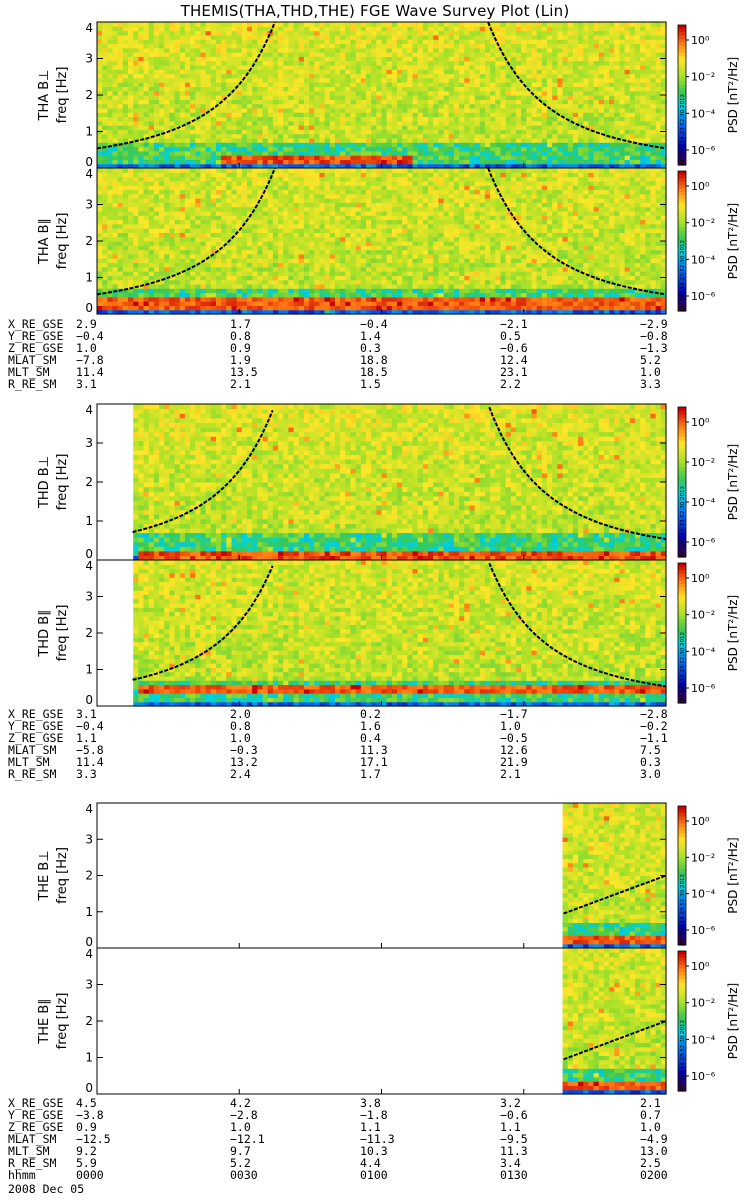 This screenshot has width=750, height=1200. What do you see at coordinates (682, 100) in the screenshot?
I see `colorbar-swatch` at bounding box center [682, 100].